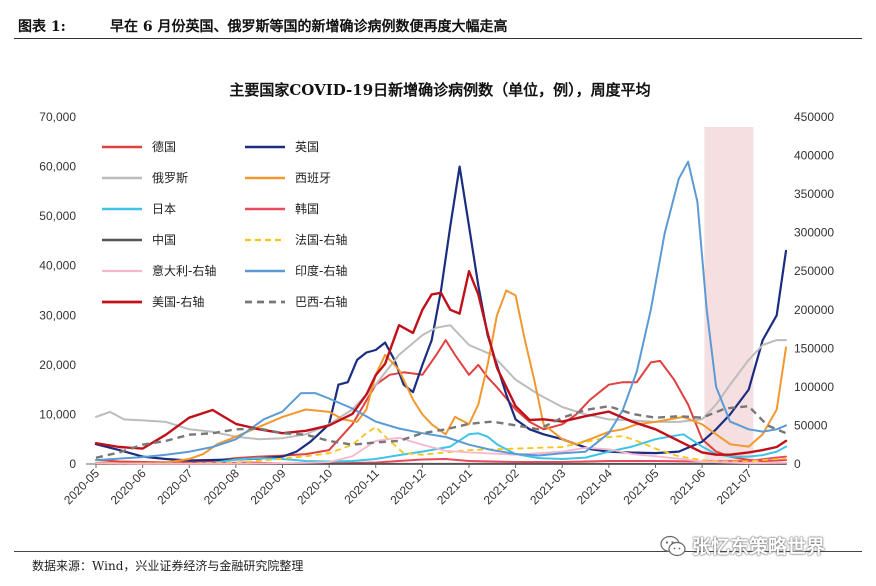 This screenshot has height=586, width=876. I want to click on y-left-tick-label: 40,000, so click(57, 266).